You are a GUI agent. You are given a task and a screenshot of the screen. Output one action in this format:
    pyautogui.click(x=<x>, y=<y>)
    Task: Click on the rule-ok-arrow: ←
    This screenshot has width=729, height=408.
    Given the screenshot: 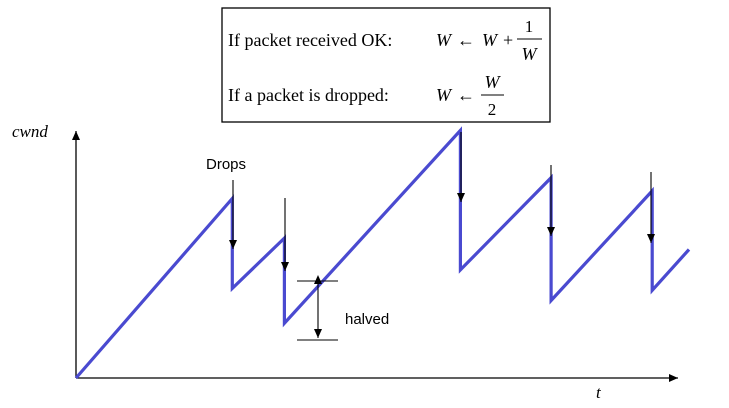 What is the action you would take?
    pyautogui.click(x=466, y=40)
    